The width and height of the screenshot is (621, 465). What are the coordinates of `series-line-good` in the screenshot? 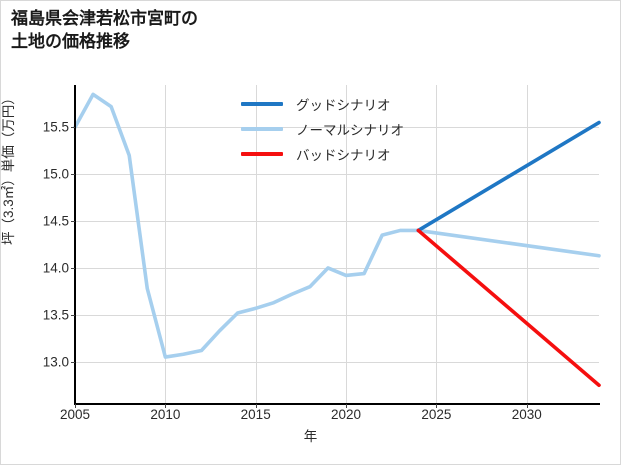 It's located at (508, 176).